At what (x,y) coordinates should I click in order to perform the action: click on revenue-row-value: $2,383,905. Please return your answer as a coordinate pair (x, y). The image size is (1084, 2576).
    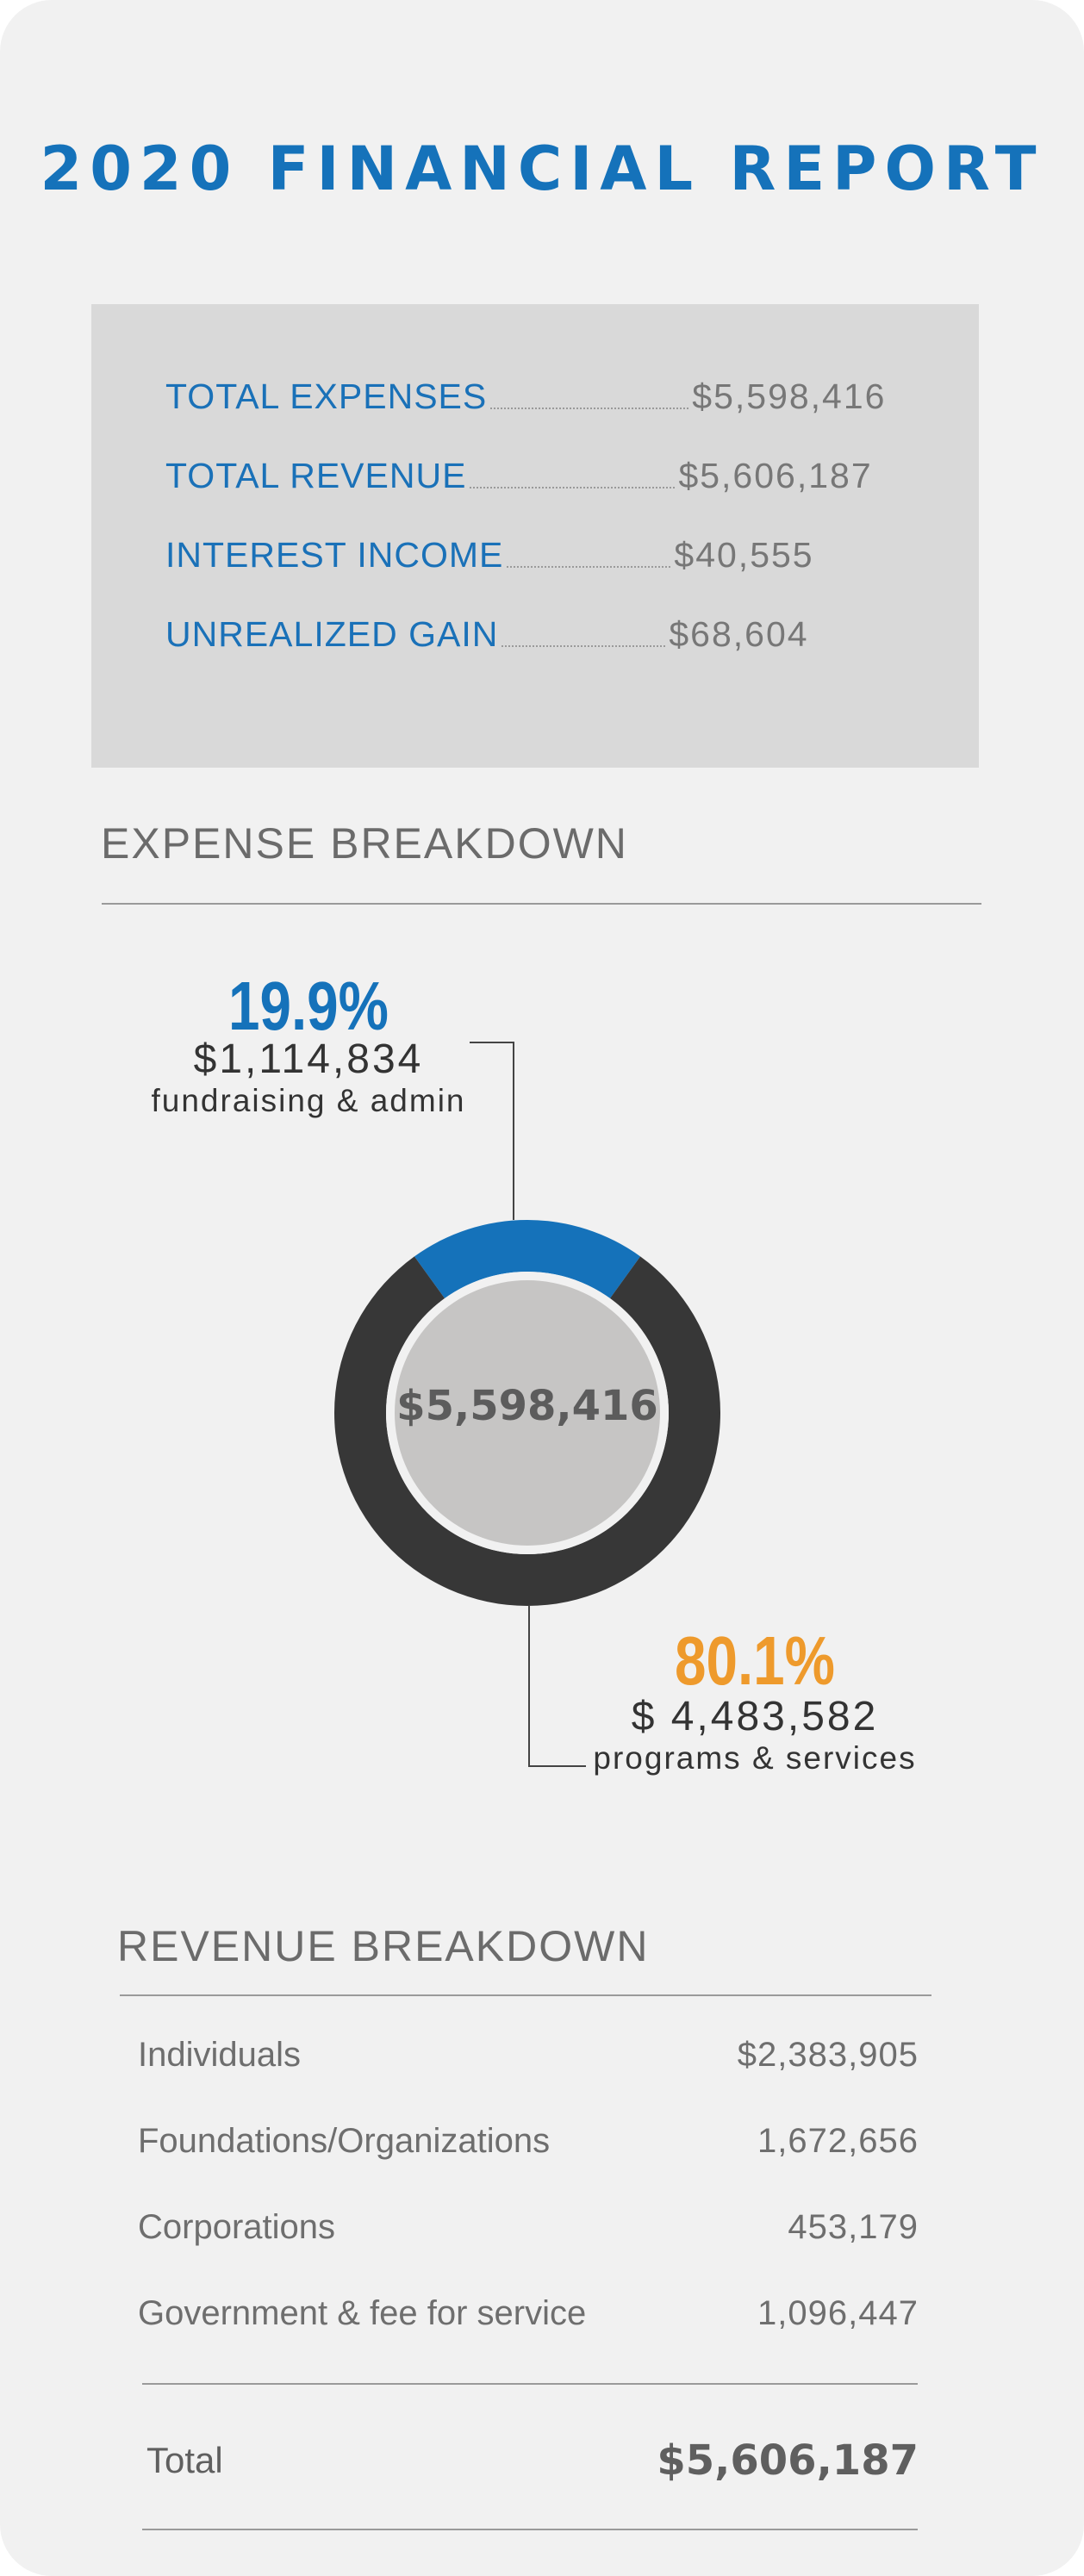
    Looking at the image, I should click on (828, 2055).